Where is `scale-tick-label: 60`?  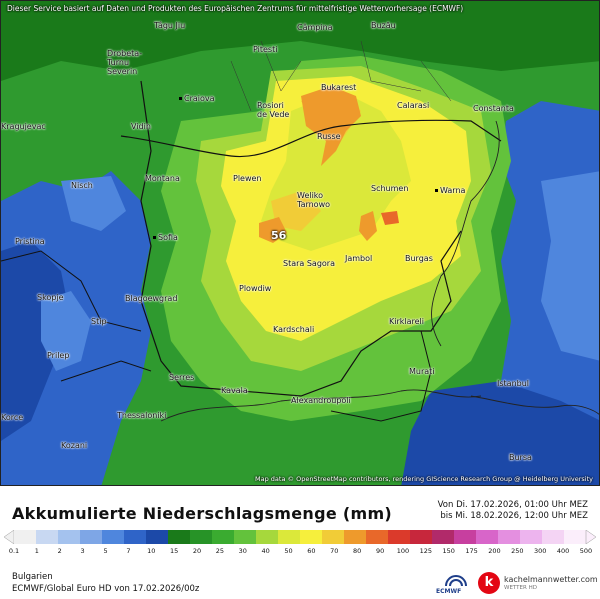
scale-tick-label: 60 is located at coordinates (311, 551).